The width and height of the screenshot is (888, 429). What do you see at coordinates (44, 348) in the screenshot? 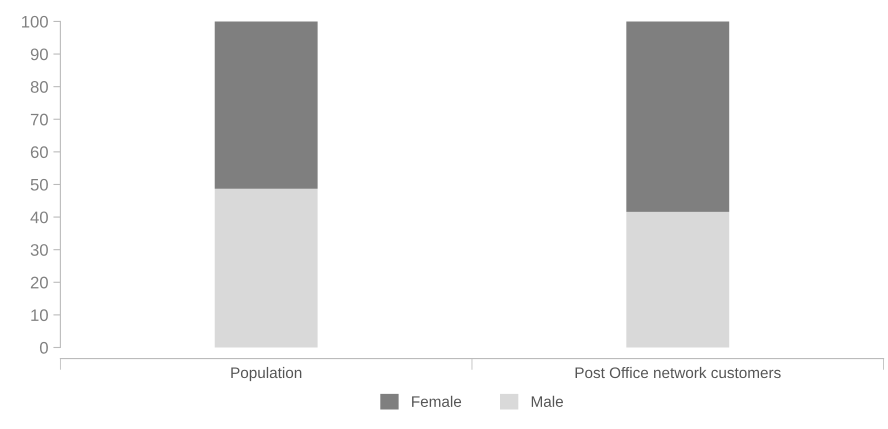
I see `y-tick-label: 0` at bounding box center [44, 348].